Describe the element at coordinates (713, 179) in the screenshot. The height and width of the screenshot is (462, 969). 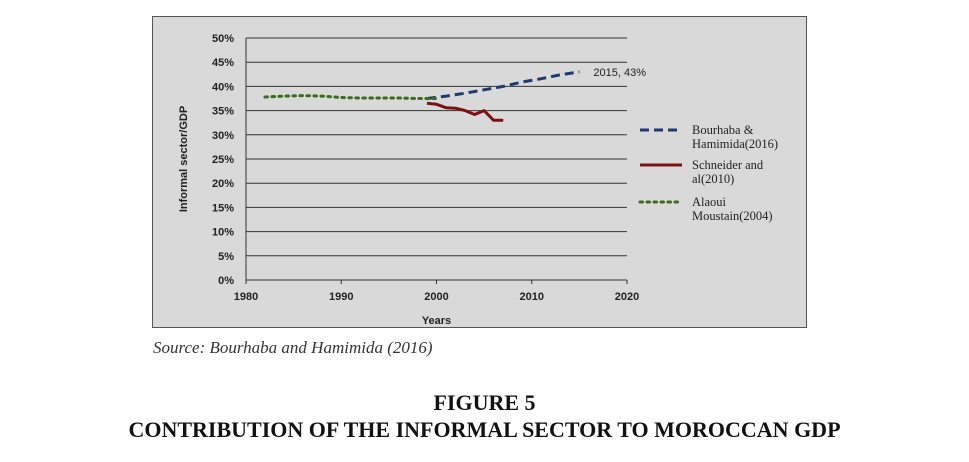
I see `legend-label: al(2010)` at that location.